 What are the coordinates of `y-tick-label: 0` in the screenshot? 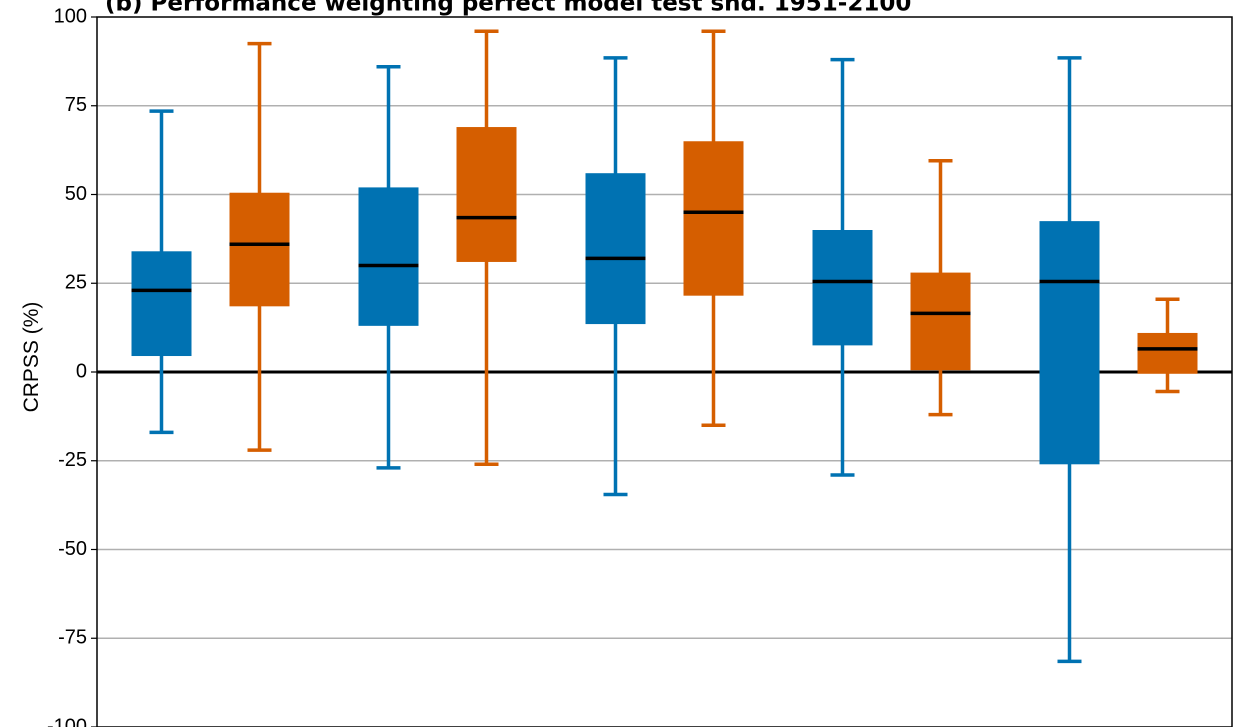 It's located at (81, 371).